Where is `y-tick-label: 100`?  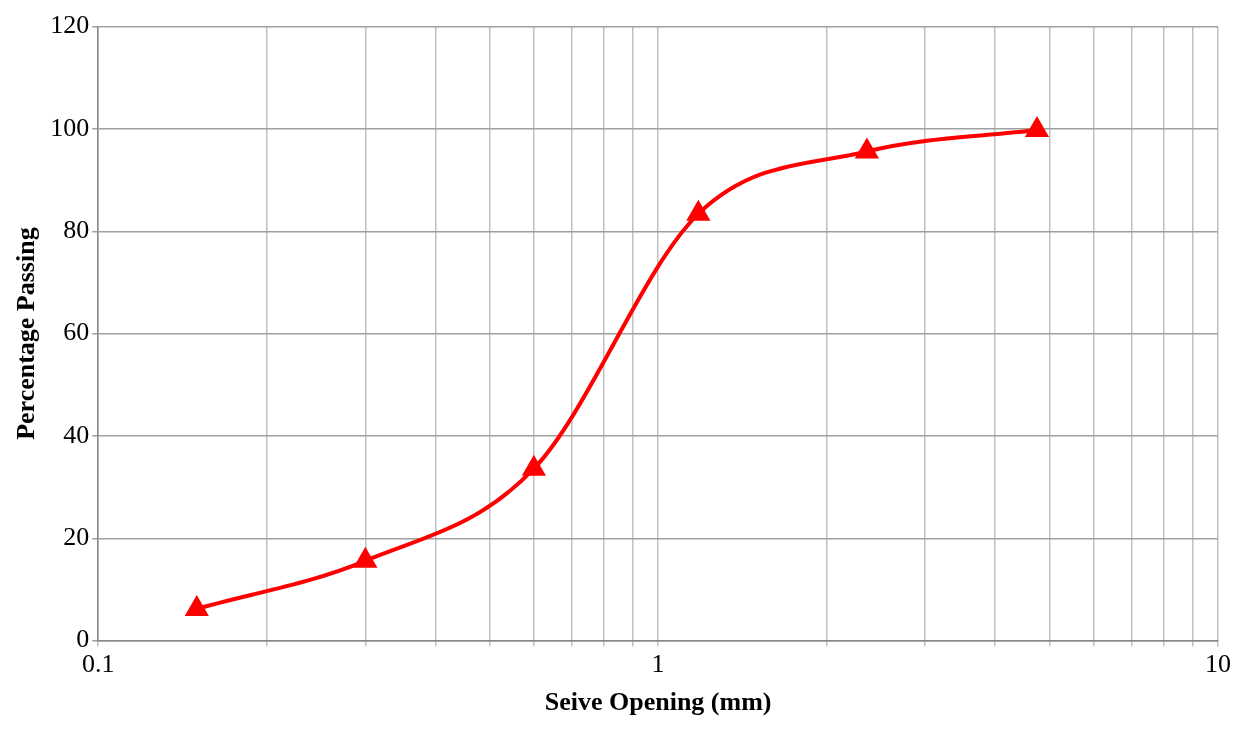 y-tick-label: 100 is located at coordinates (70, 127).